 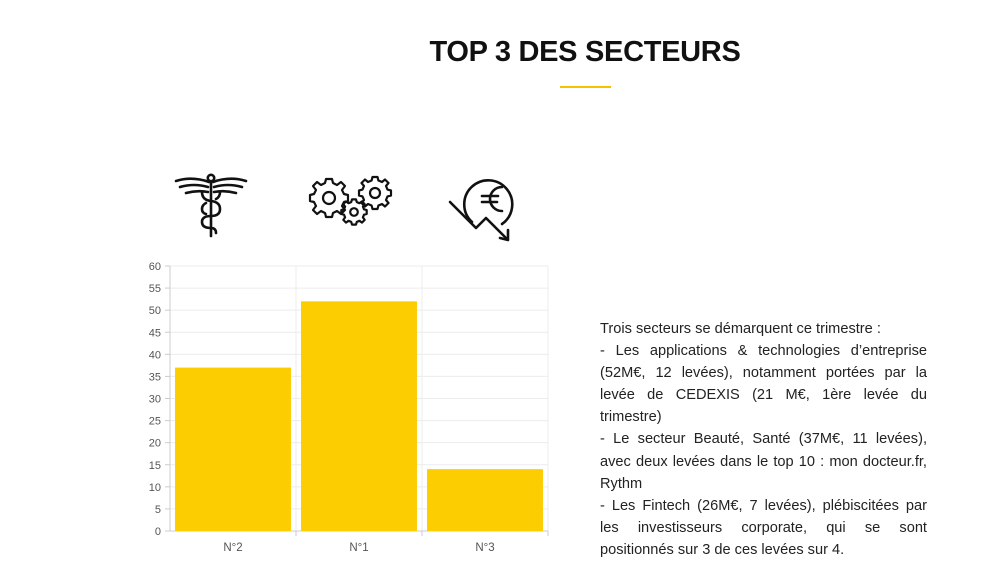 I want to click on y-tick-label: 10, so click(x=155, y=488).